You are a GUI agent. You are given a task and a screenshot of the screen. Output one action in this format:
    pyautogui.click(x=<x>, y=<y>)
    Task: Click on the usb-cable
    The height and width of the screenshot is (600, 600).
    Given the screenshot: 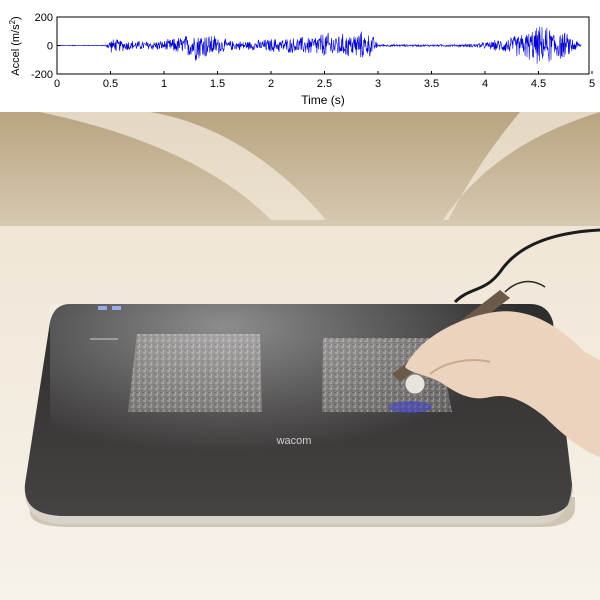 What is the action you would take?
    pyautogui.click(x=526, y=266)
    